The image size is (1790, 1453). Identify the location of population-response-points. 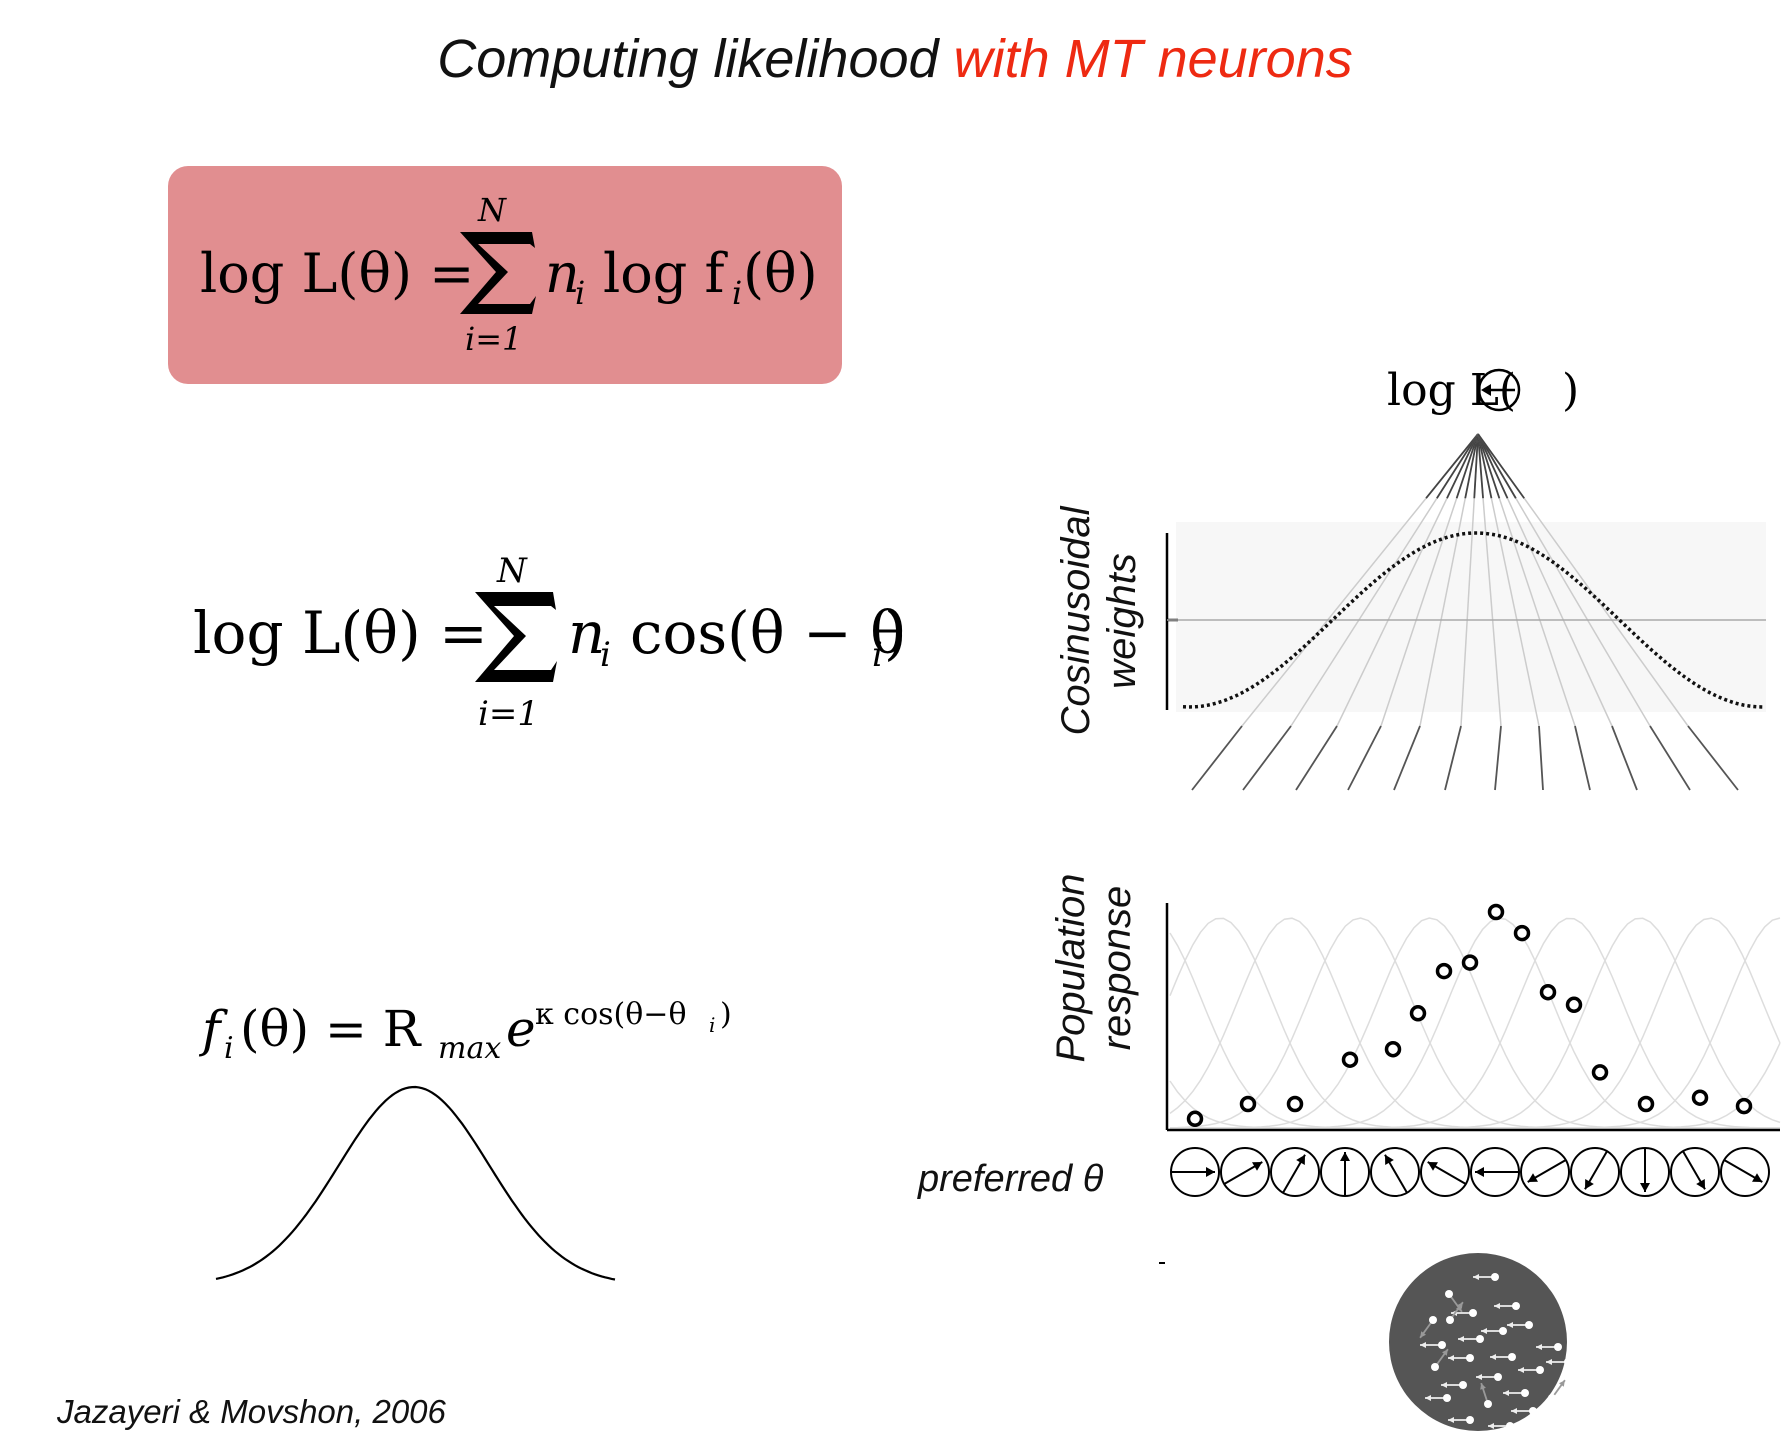
(1469, 1015).